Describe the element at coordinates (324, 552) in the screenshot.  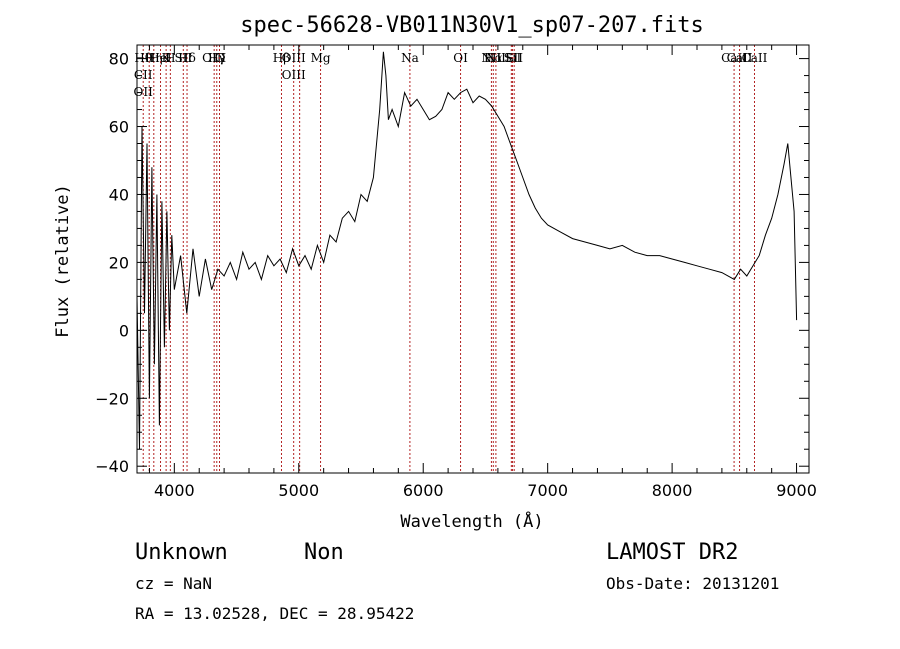
I see `object-subclass: Non` at that location.